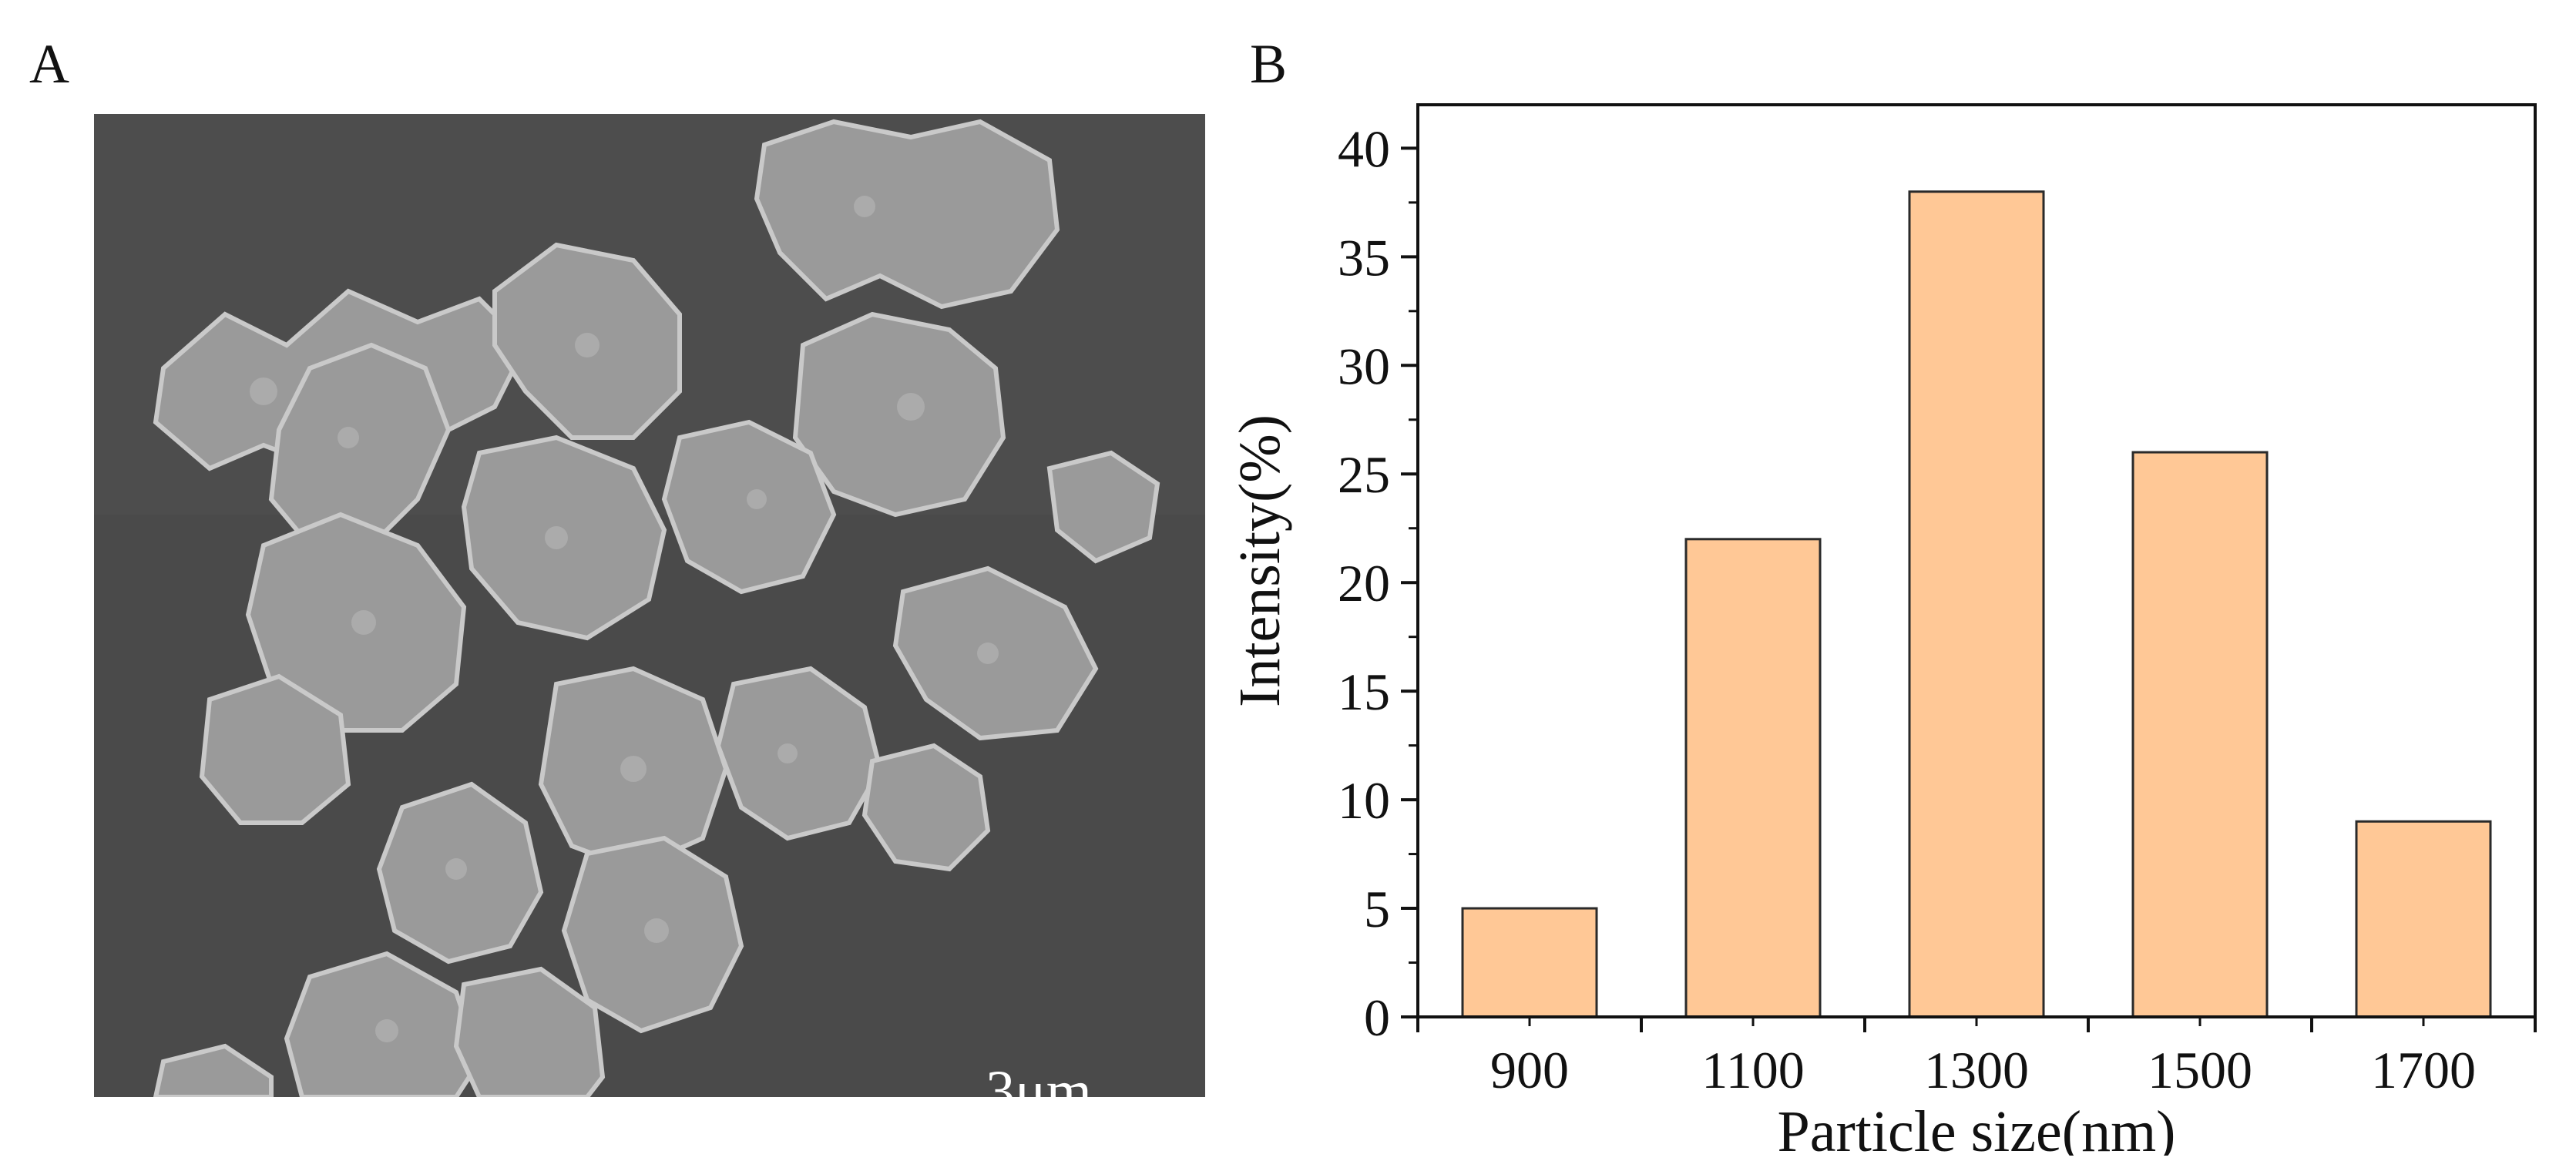 The width and height of the screenshot is (2576, 1171). What do you see at coordinates (1269, 64) in the screenshot?
I see `panel-b-label: B` at bounding box center [1269, 64].